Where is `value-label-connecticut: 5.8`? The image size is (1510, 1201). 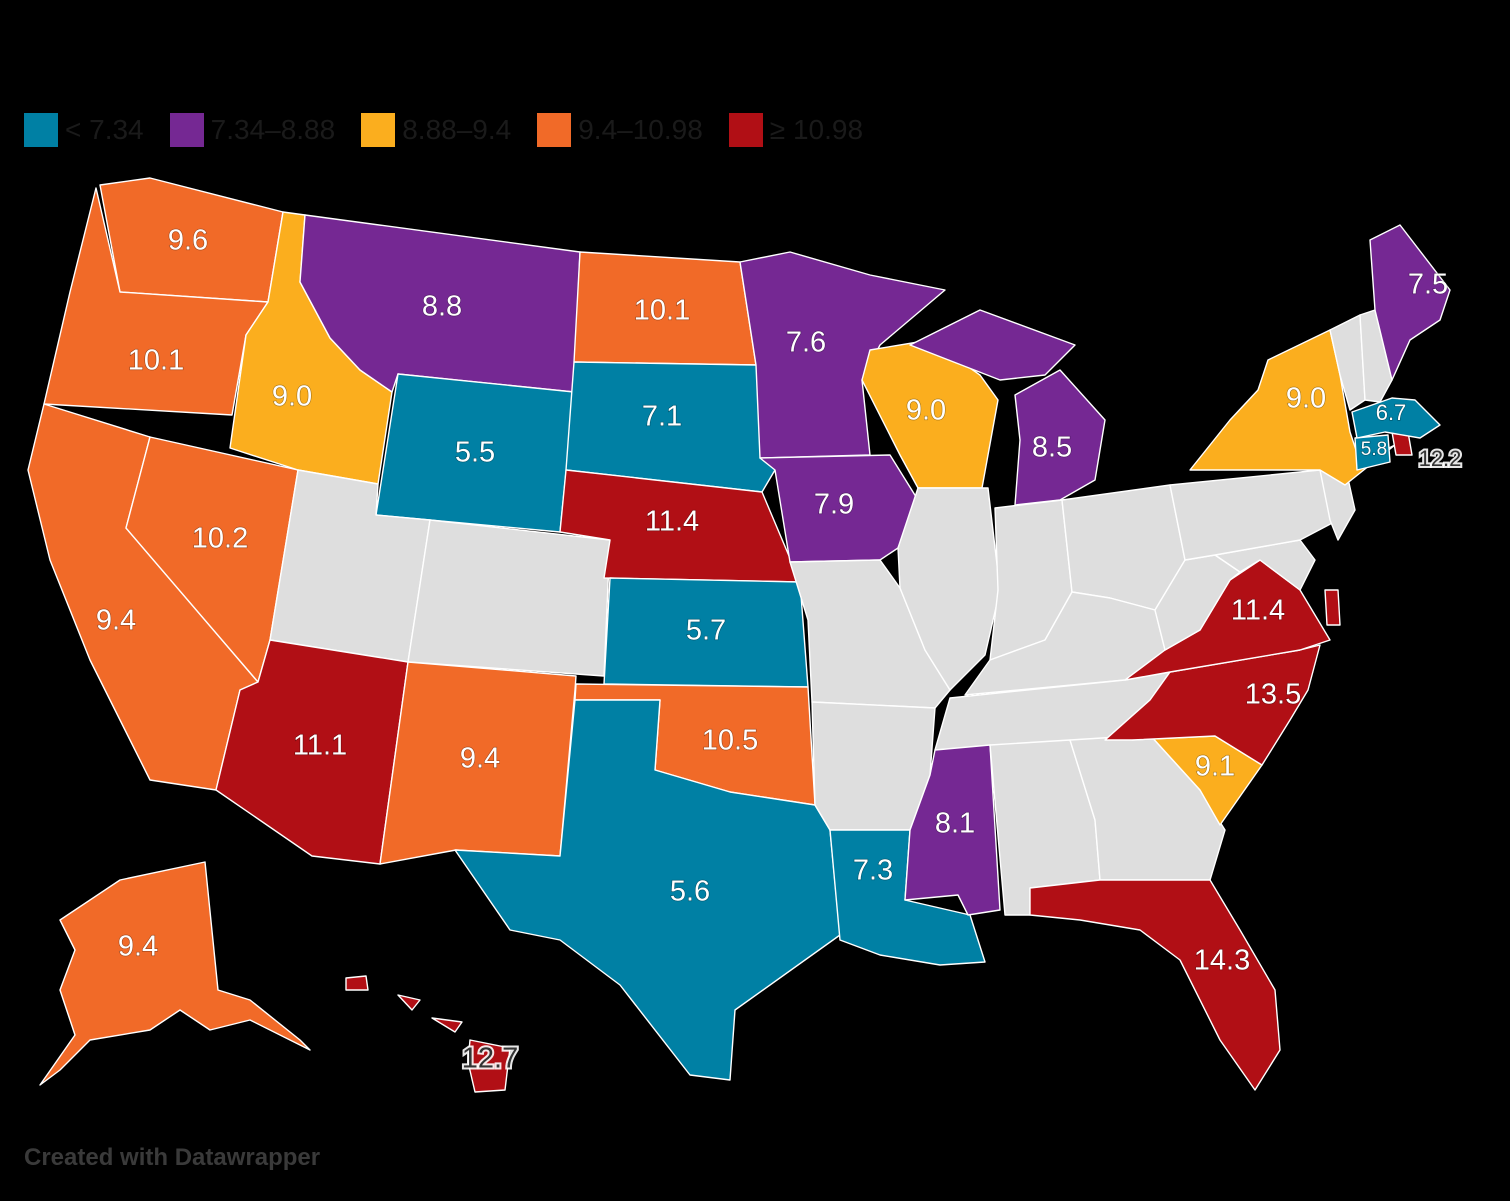 value-label-connecticut: 5.8 is located at coordinates (1374, 449).